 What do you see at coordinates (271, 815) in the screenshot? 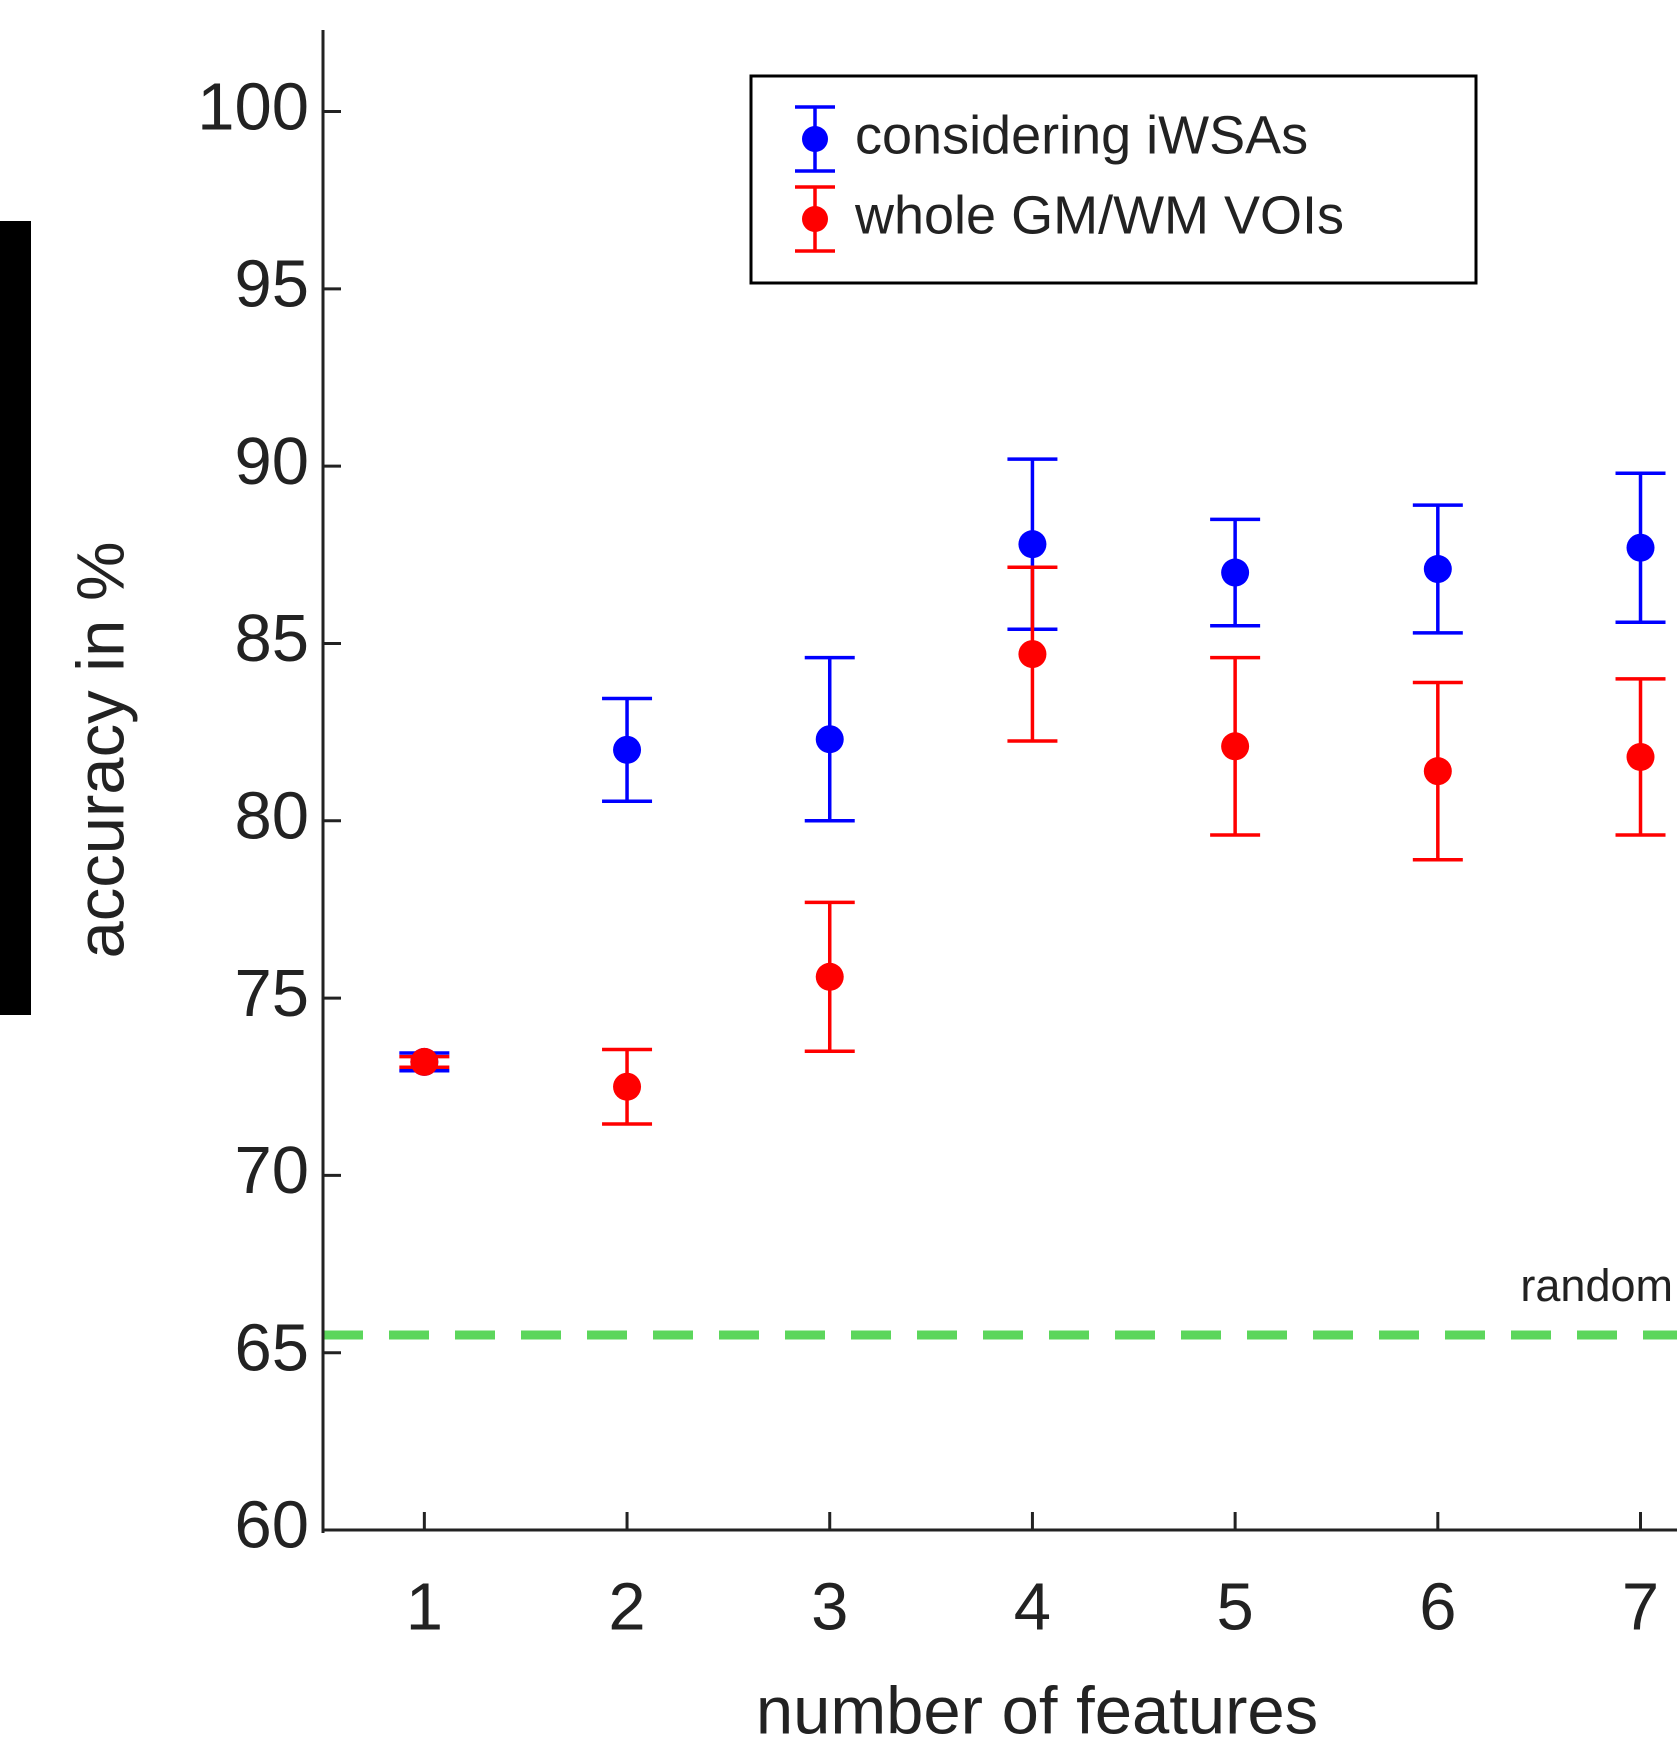
I see `y-tick-label: 80` at bounding box center [271, 815].